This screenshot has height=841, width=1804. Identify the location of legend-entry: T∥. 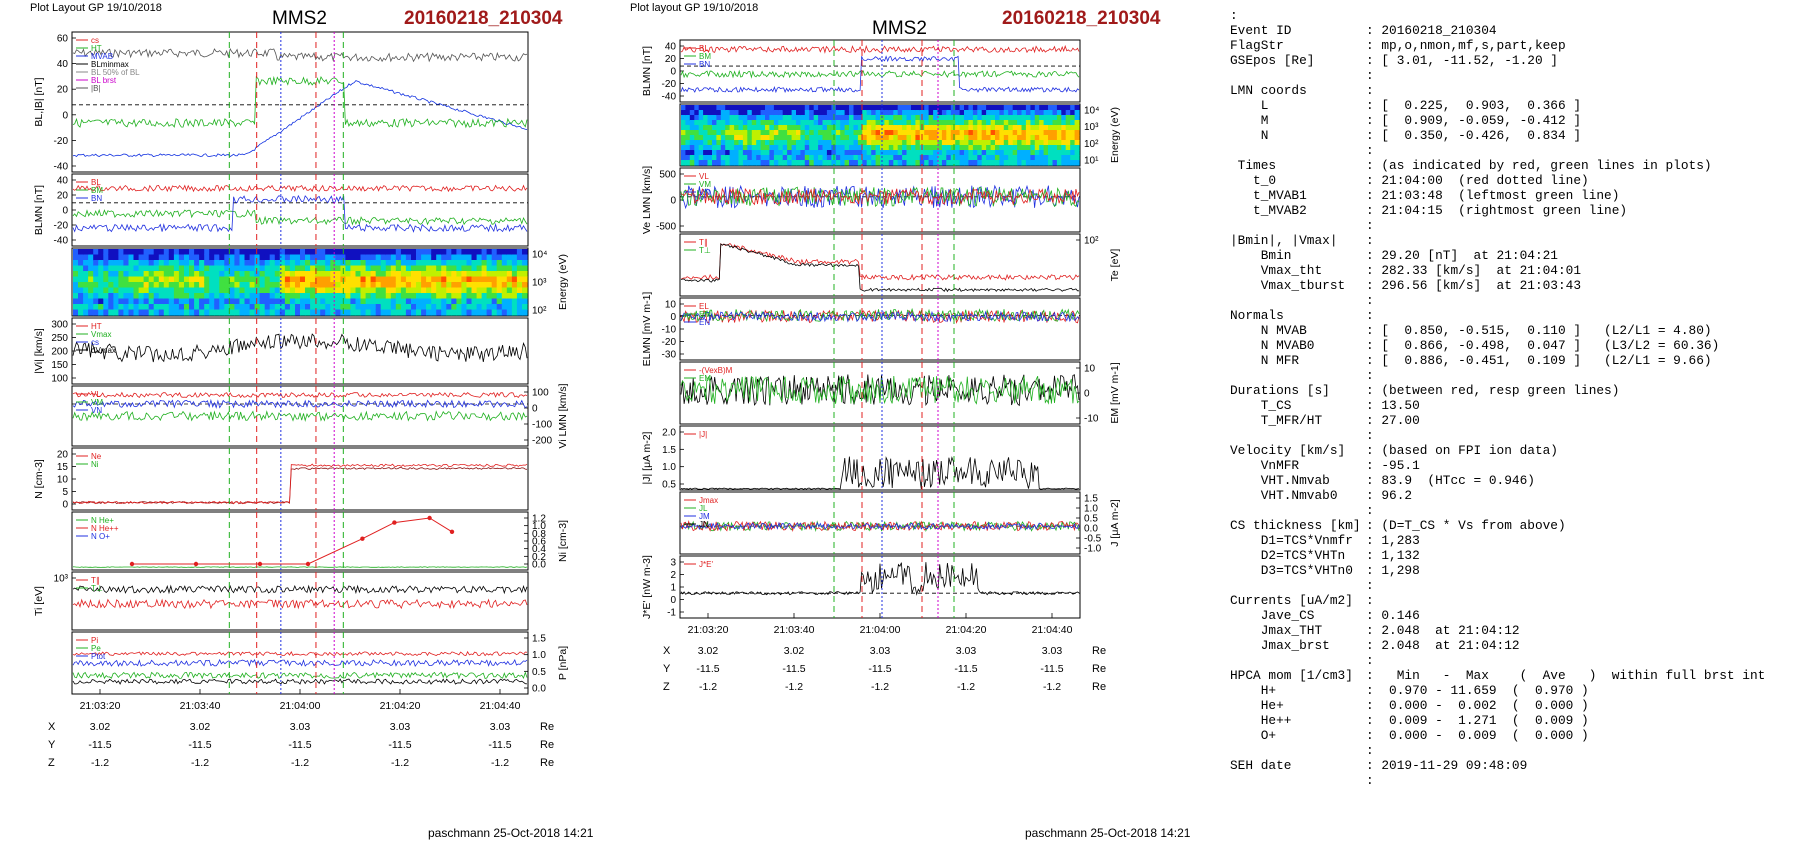
(95, 580).